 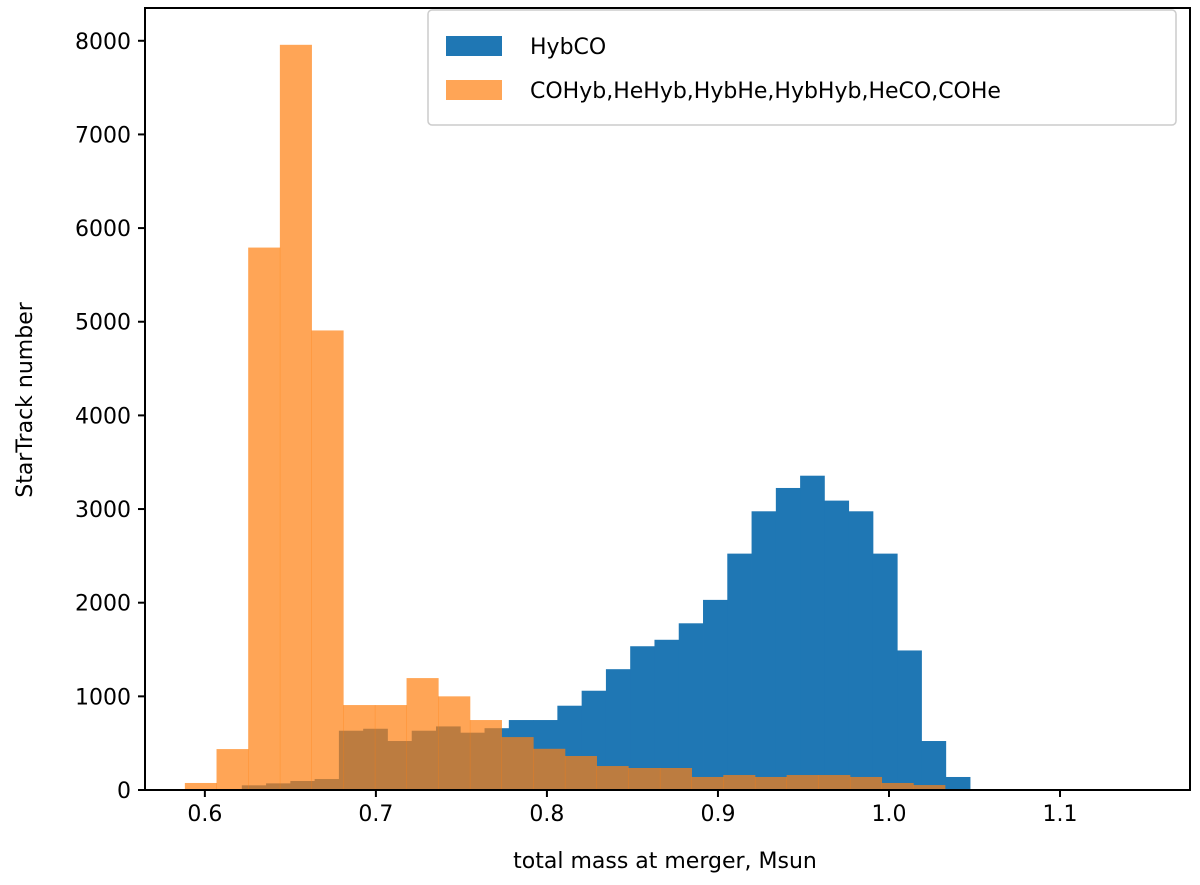 I want to click on y-tick-label: 2000, so click(x=103, y=604).